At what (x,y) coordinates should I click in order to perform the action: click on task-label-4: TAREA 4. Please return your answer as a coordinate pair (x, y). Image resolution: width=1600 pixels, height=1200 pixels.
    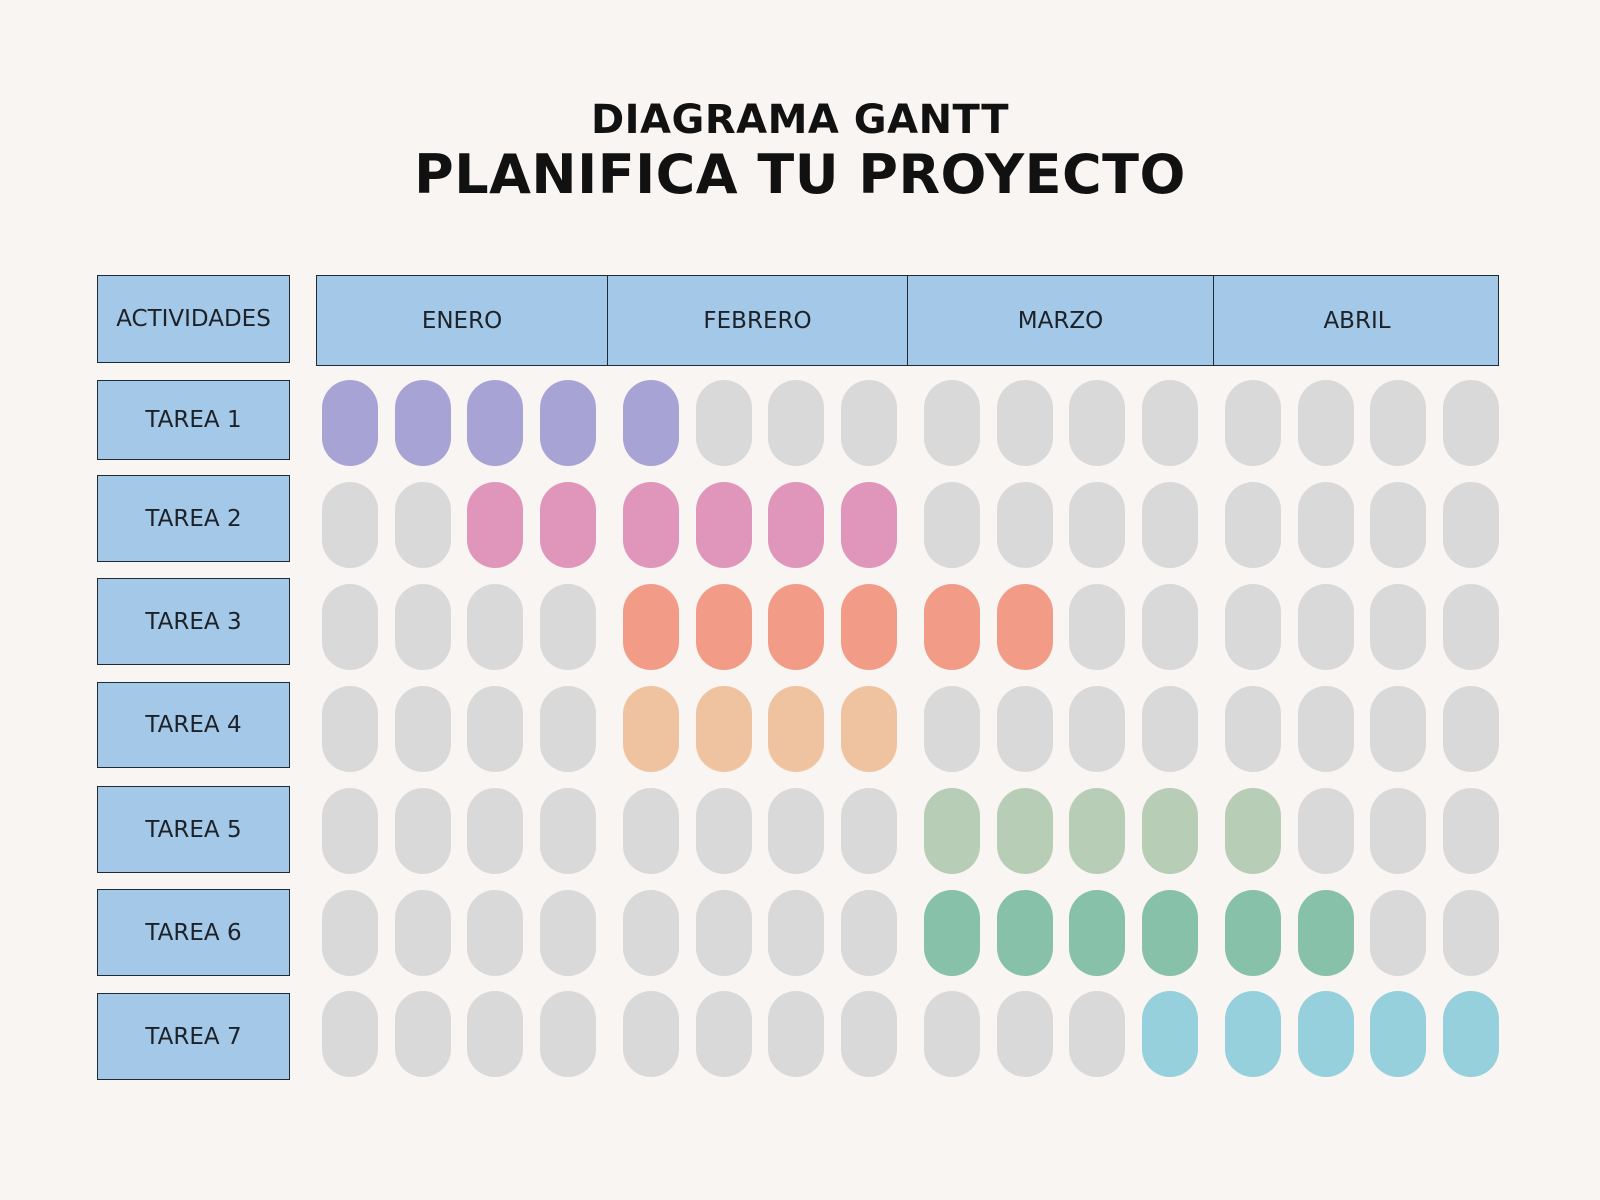
    Looking at the image, I should click on (193, 725).